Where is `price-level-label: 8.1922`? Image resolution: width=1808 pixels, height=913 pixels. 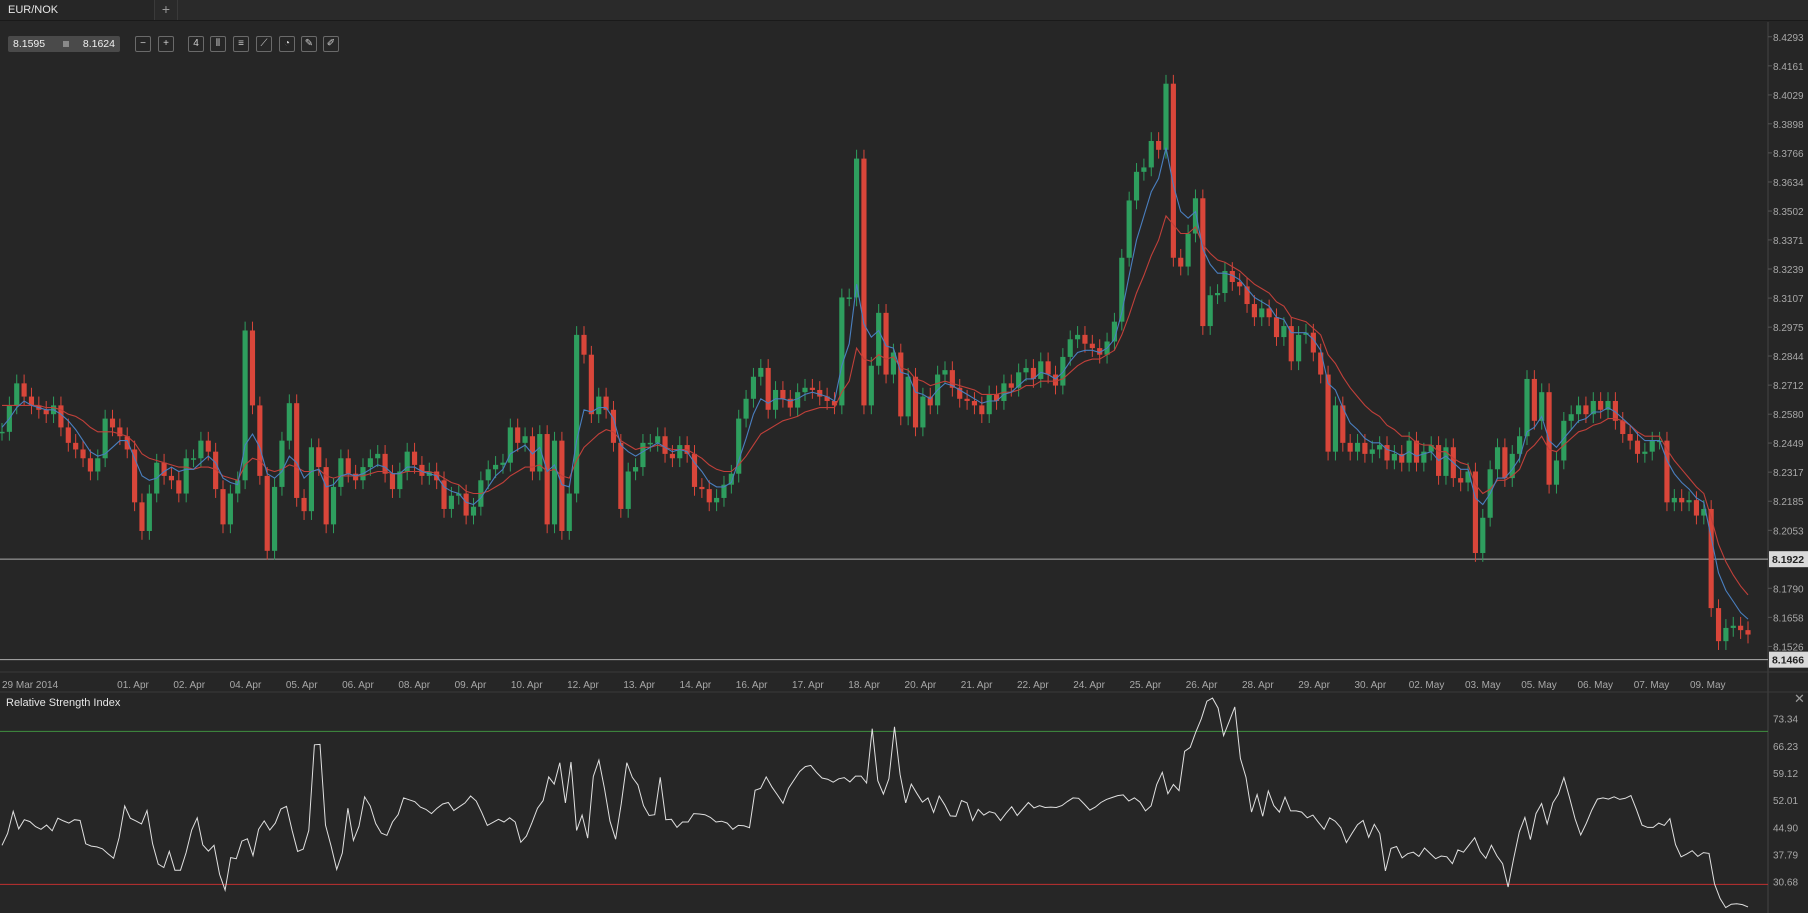 price-level-label: 8.1922 is located at coordinates (1788, 560).